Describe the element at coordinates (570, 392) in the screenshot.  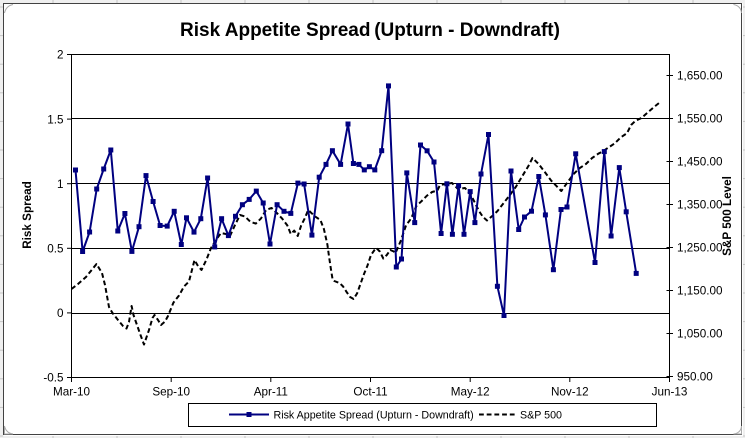
I see `svg-text: Nov-12` at that location.